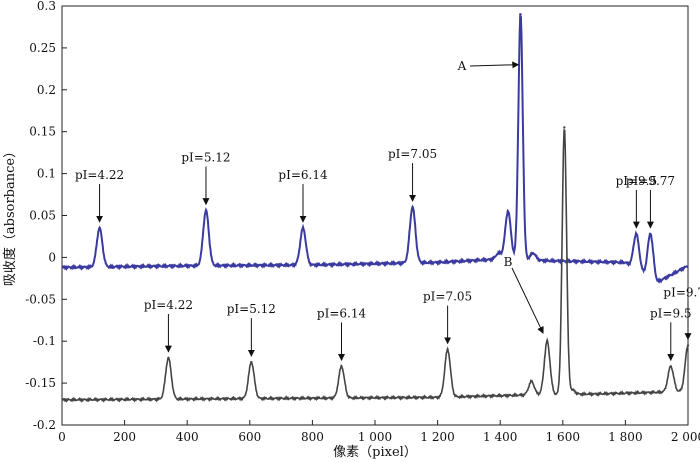  Describe the element at coordinates (44, 425) in the screenshot. I see `y-tick-label: -0.2` at that location.